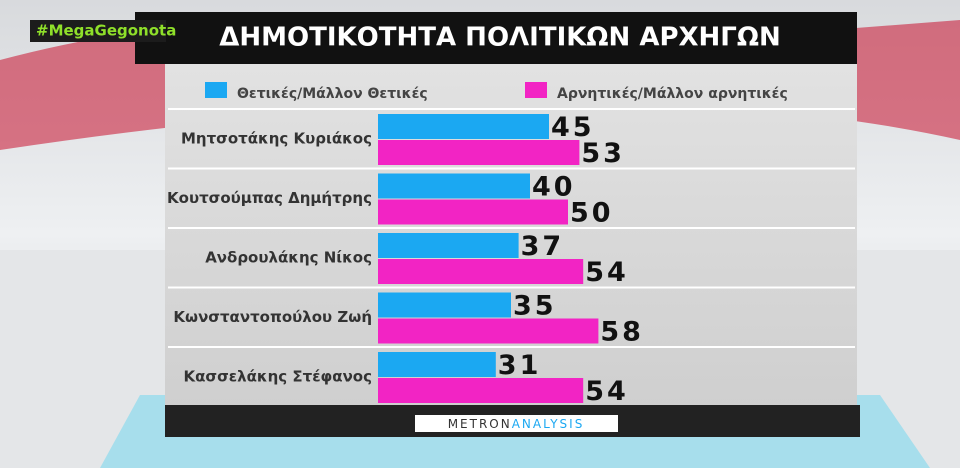  What do you see at coordinates (592, 213) in the screenshot?
I see `value-label: 50` at bounding box center [592, 213].